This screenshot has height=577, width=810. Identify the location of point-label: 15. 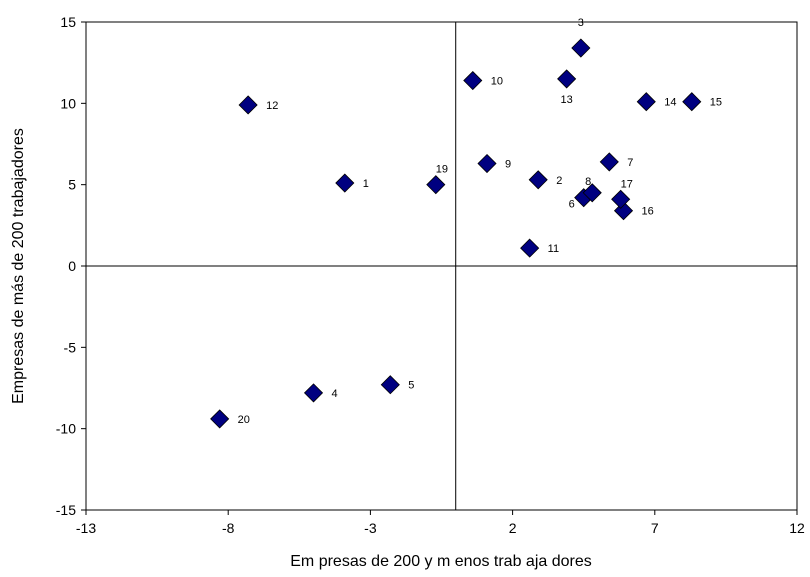
(716, 103).